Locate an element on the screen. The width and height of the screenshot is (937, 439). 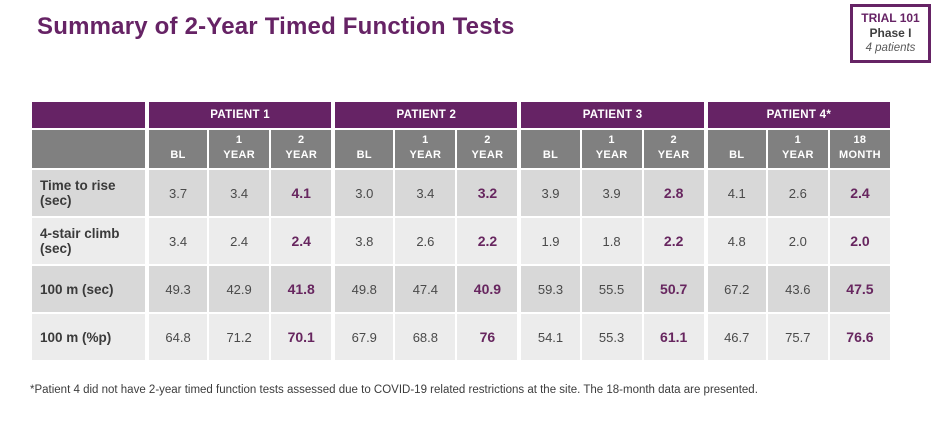
patient-header-row: PATIENT 1 PATIENT 2 PATIENT 3 PATIENT 4* is located at coordinates (461, 115).